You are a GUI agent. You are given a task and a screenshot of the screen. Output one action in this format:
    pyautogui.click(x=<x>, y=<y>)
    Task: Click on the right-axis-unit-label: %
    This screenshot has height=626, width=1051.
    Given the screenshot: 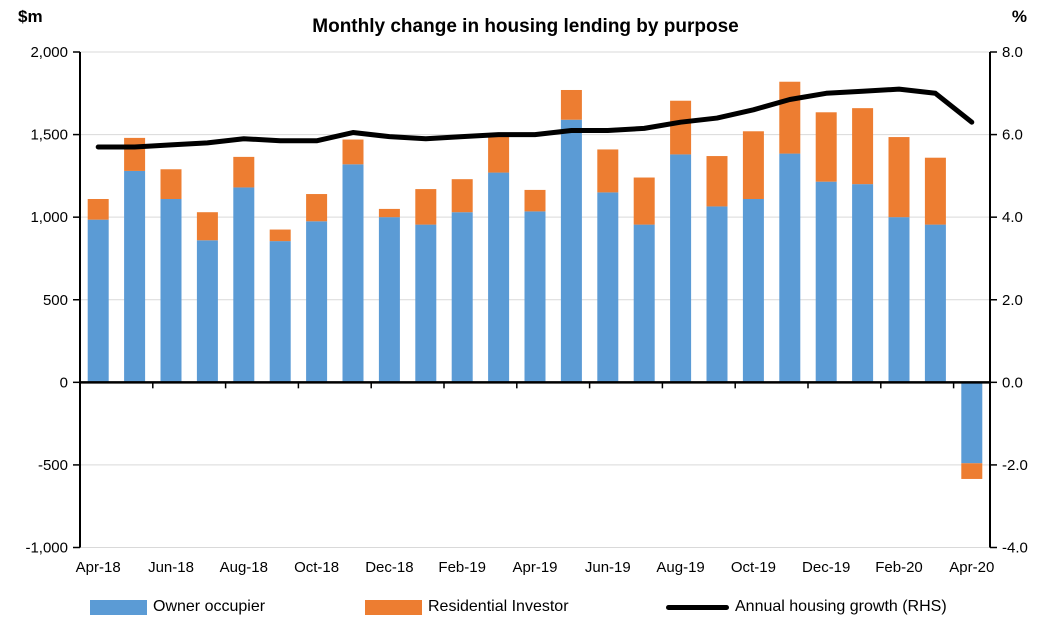 What is the action you would take?
    pyautogui.click(x=1019, y=16)
    